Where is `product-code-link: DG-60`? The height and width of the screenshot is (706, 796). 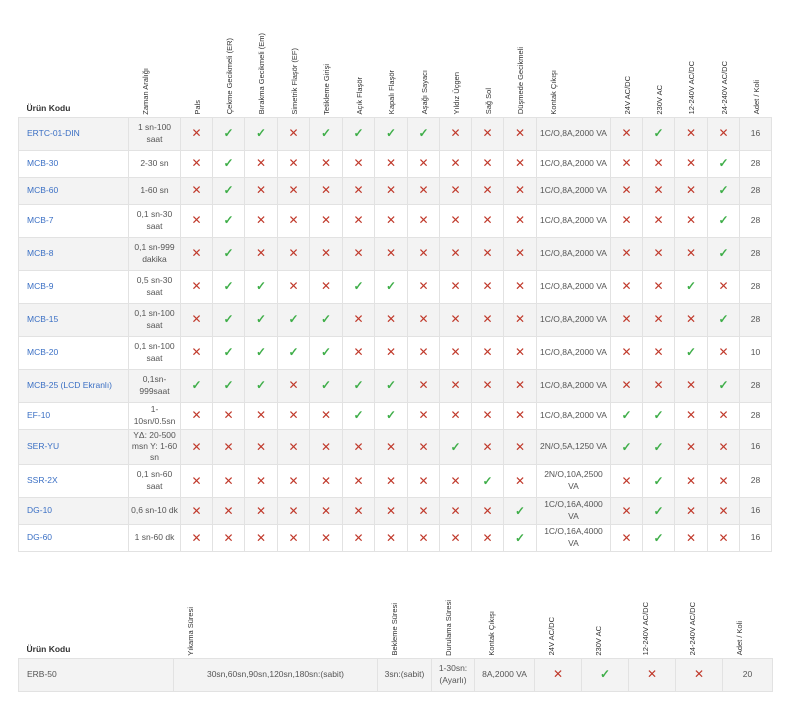 product-code-link: DG-60 is located at coordinates (73, 537).